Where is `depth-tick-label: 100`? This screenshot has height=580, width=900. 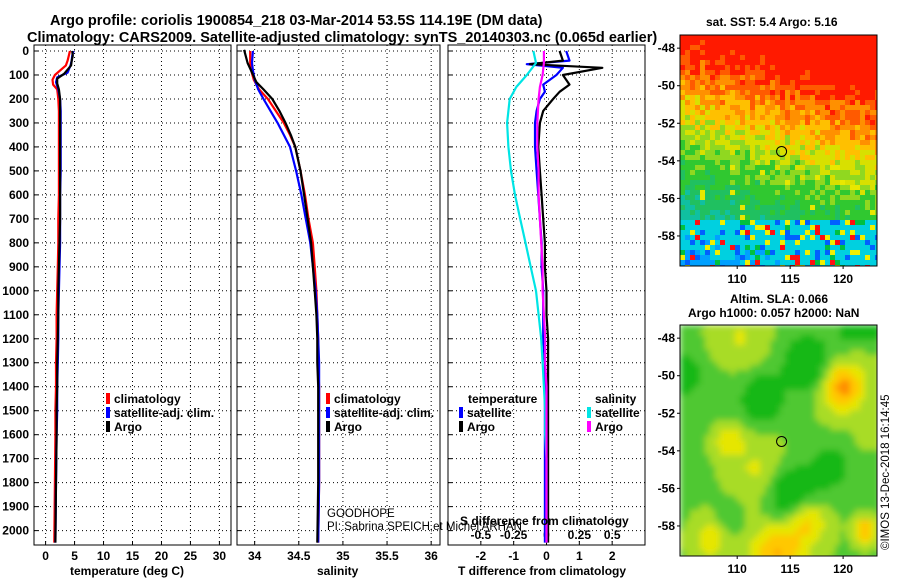 depth-tick-label: 100 is located at coordinates (19, 75).